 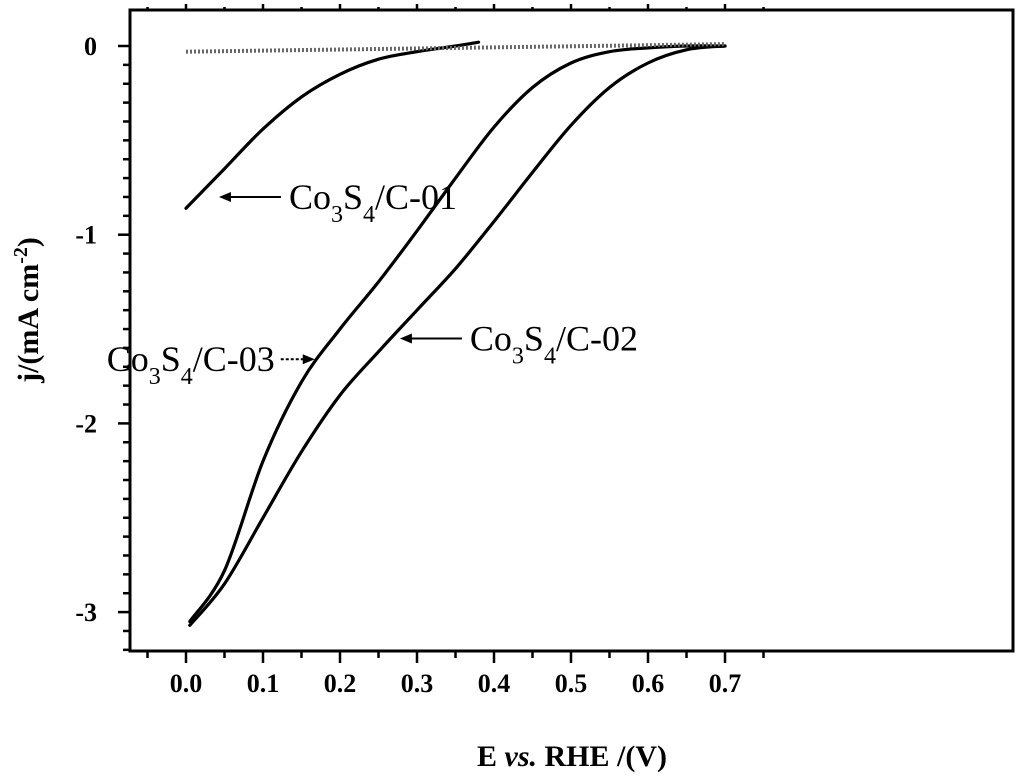 What do you see at coordinates (86, 423) in the screenshot?
I see `y-tick-label: -2` at bounding box center [86, 423].